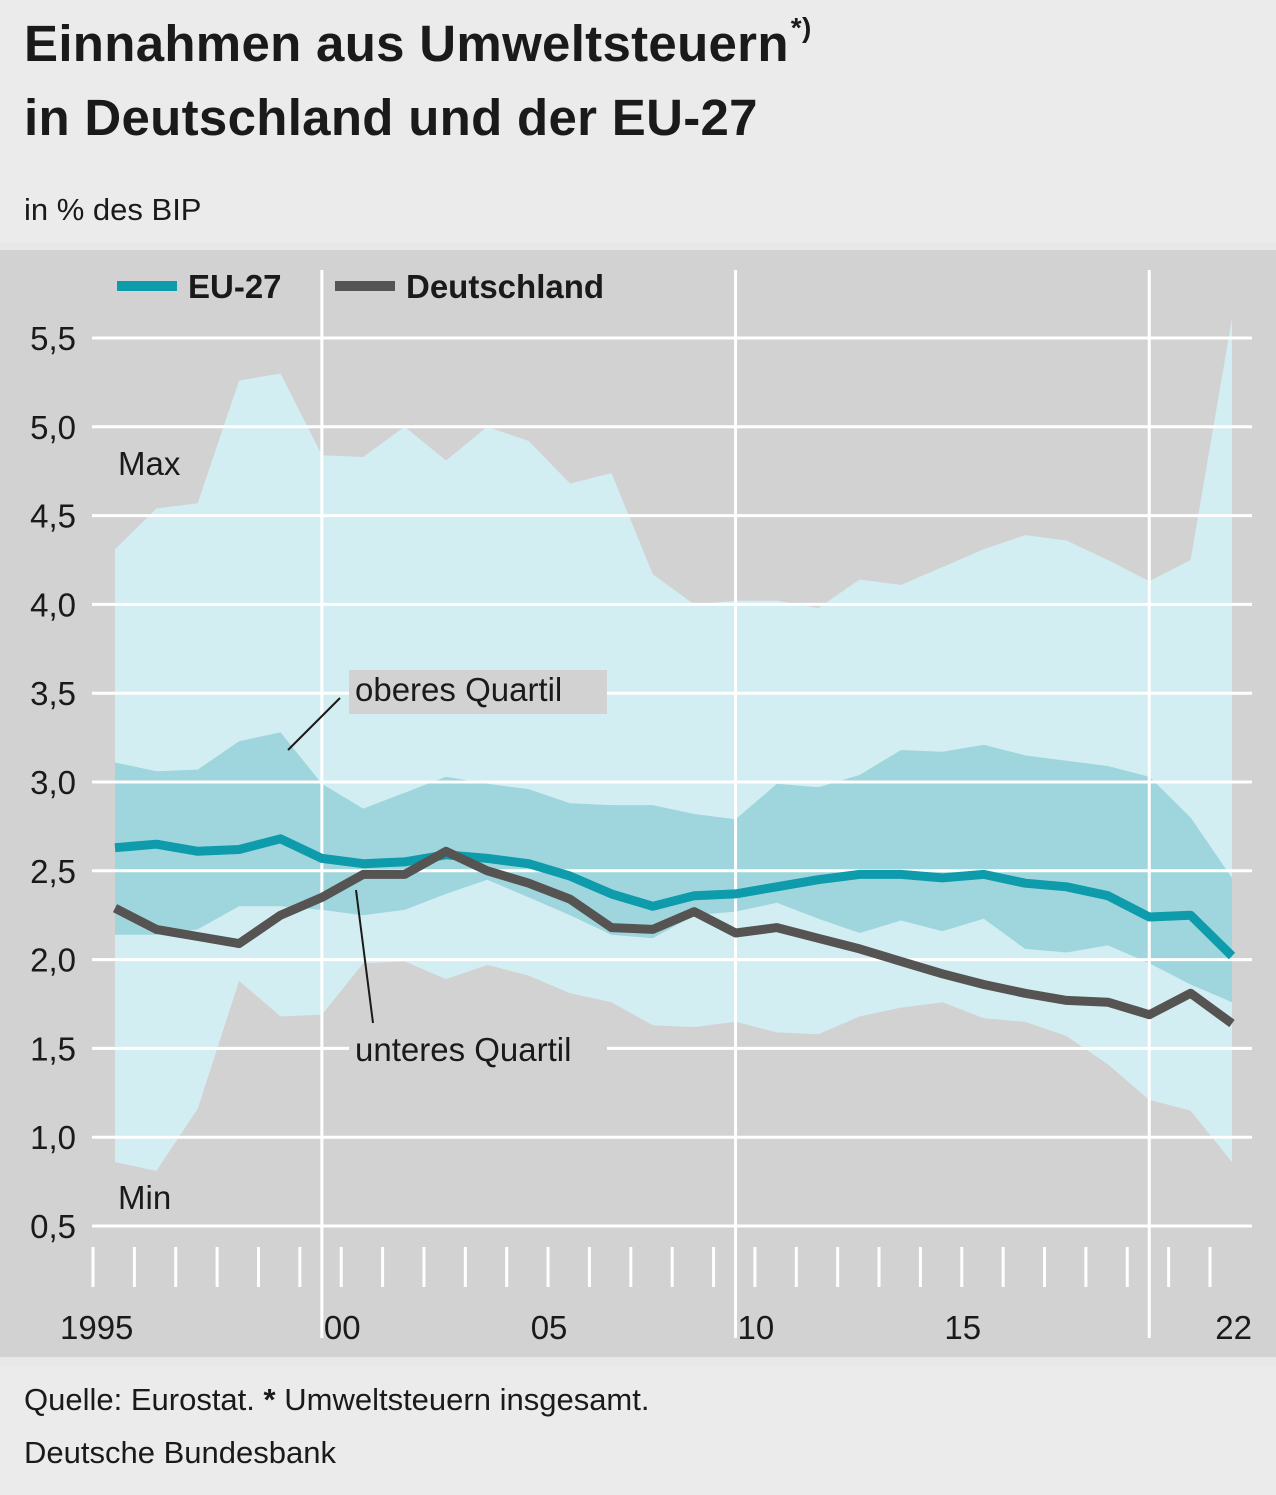 The width and height of the screenshot is (1276, 1495). I want to click on publisher: Deutsche Bundesbank, so click(180, 1452).